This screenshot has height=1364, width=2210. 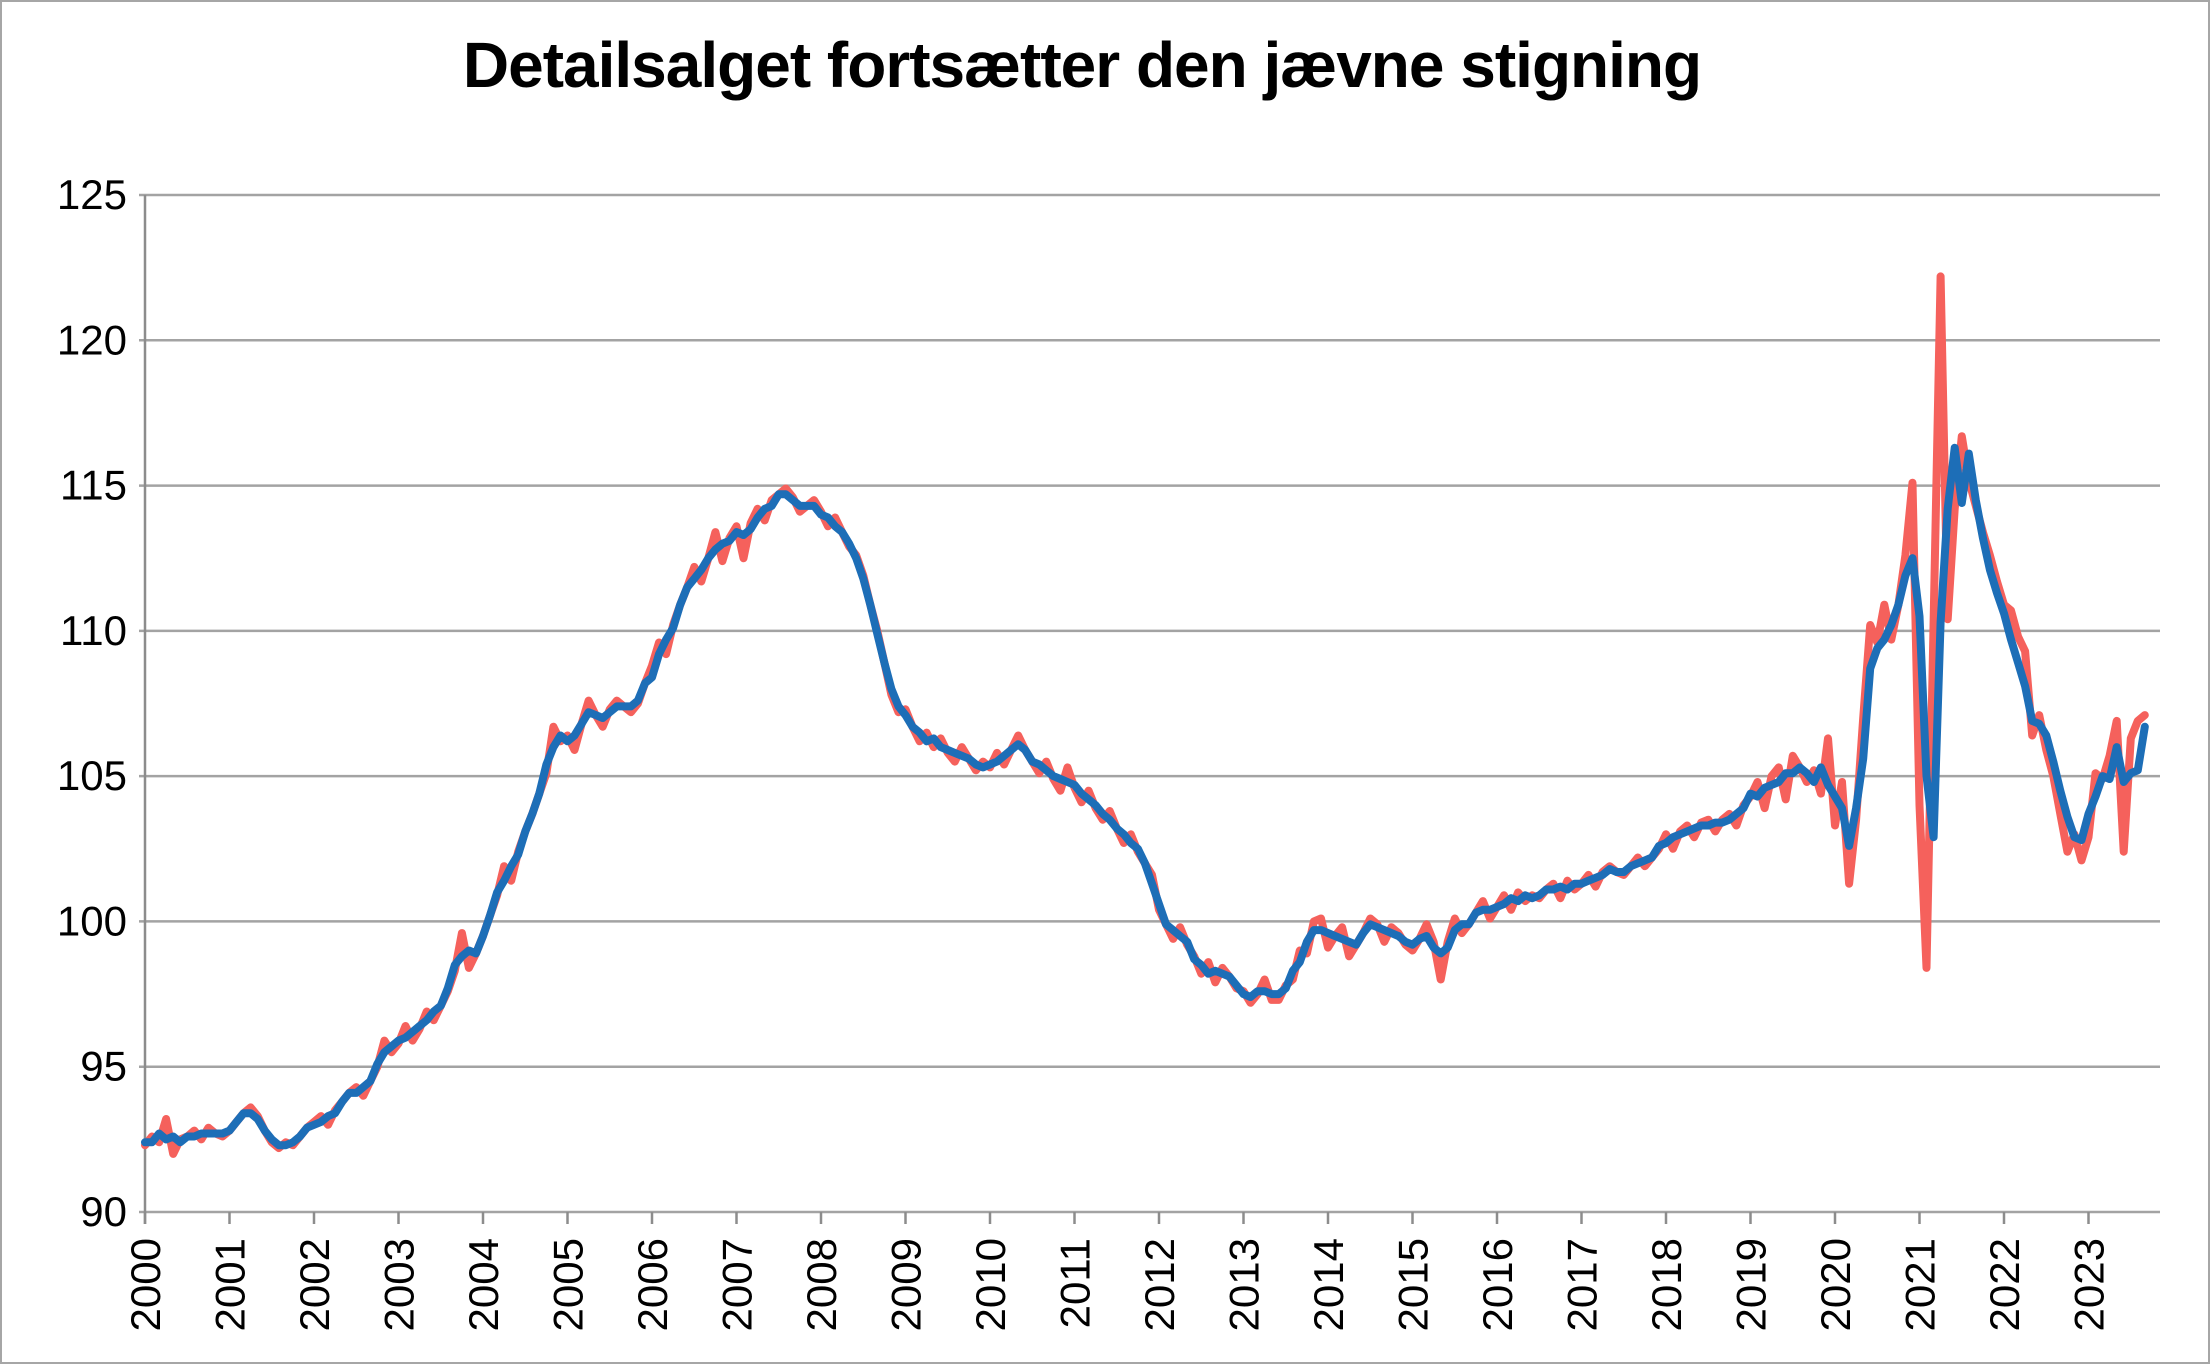 I want to click on x-tick-label: 2002, so click(x=314, y=1284).